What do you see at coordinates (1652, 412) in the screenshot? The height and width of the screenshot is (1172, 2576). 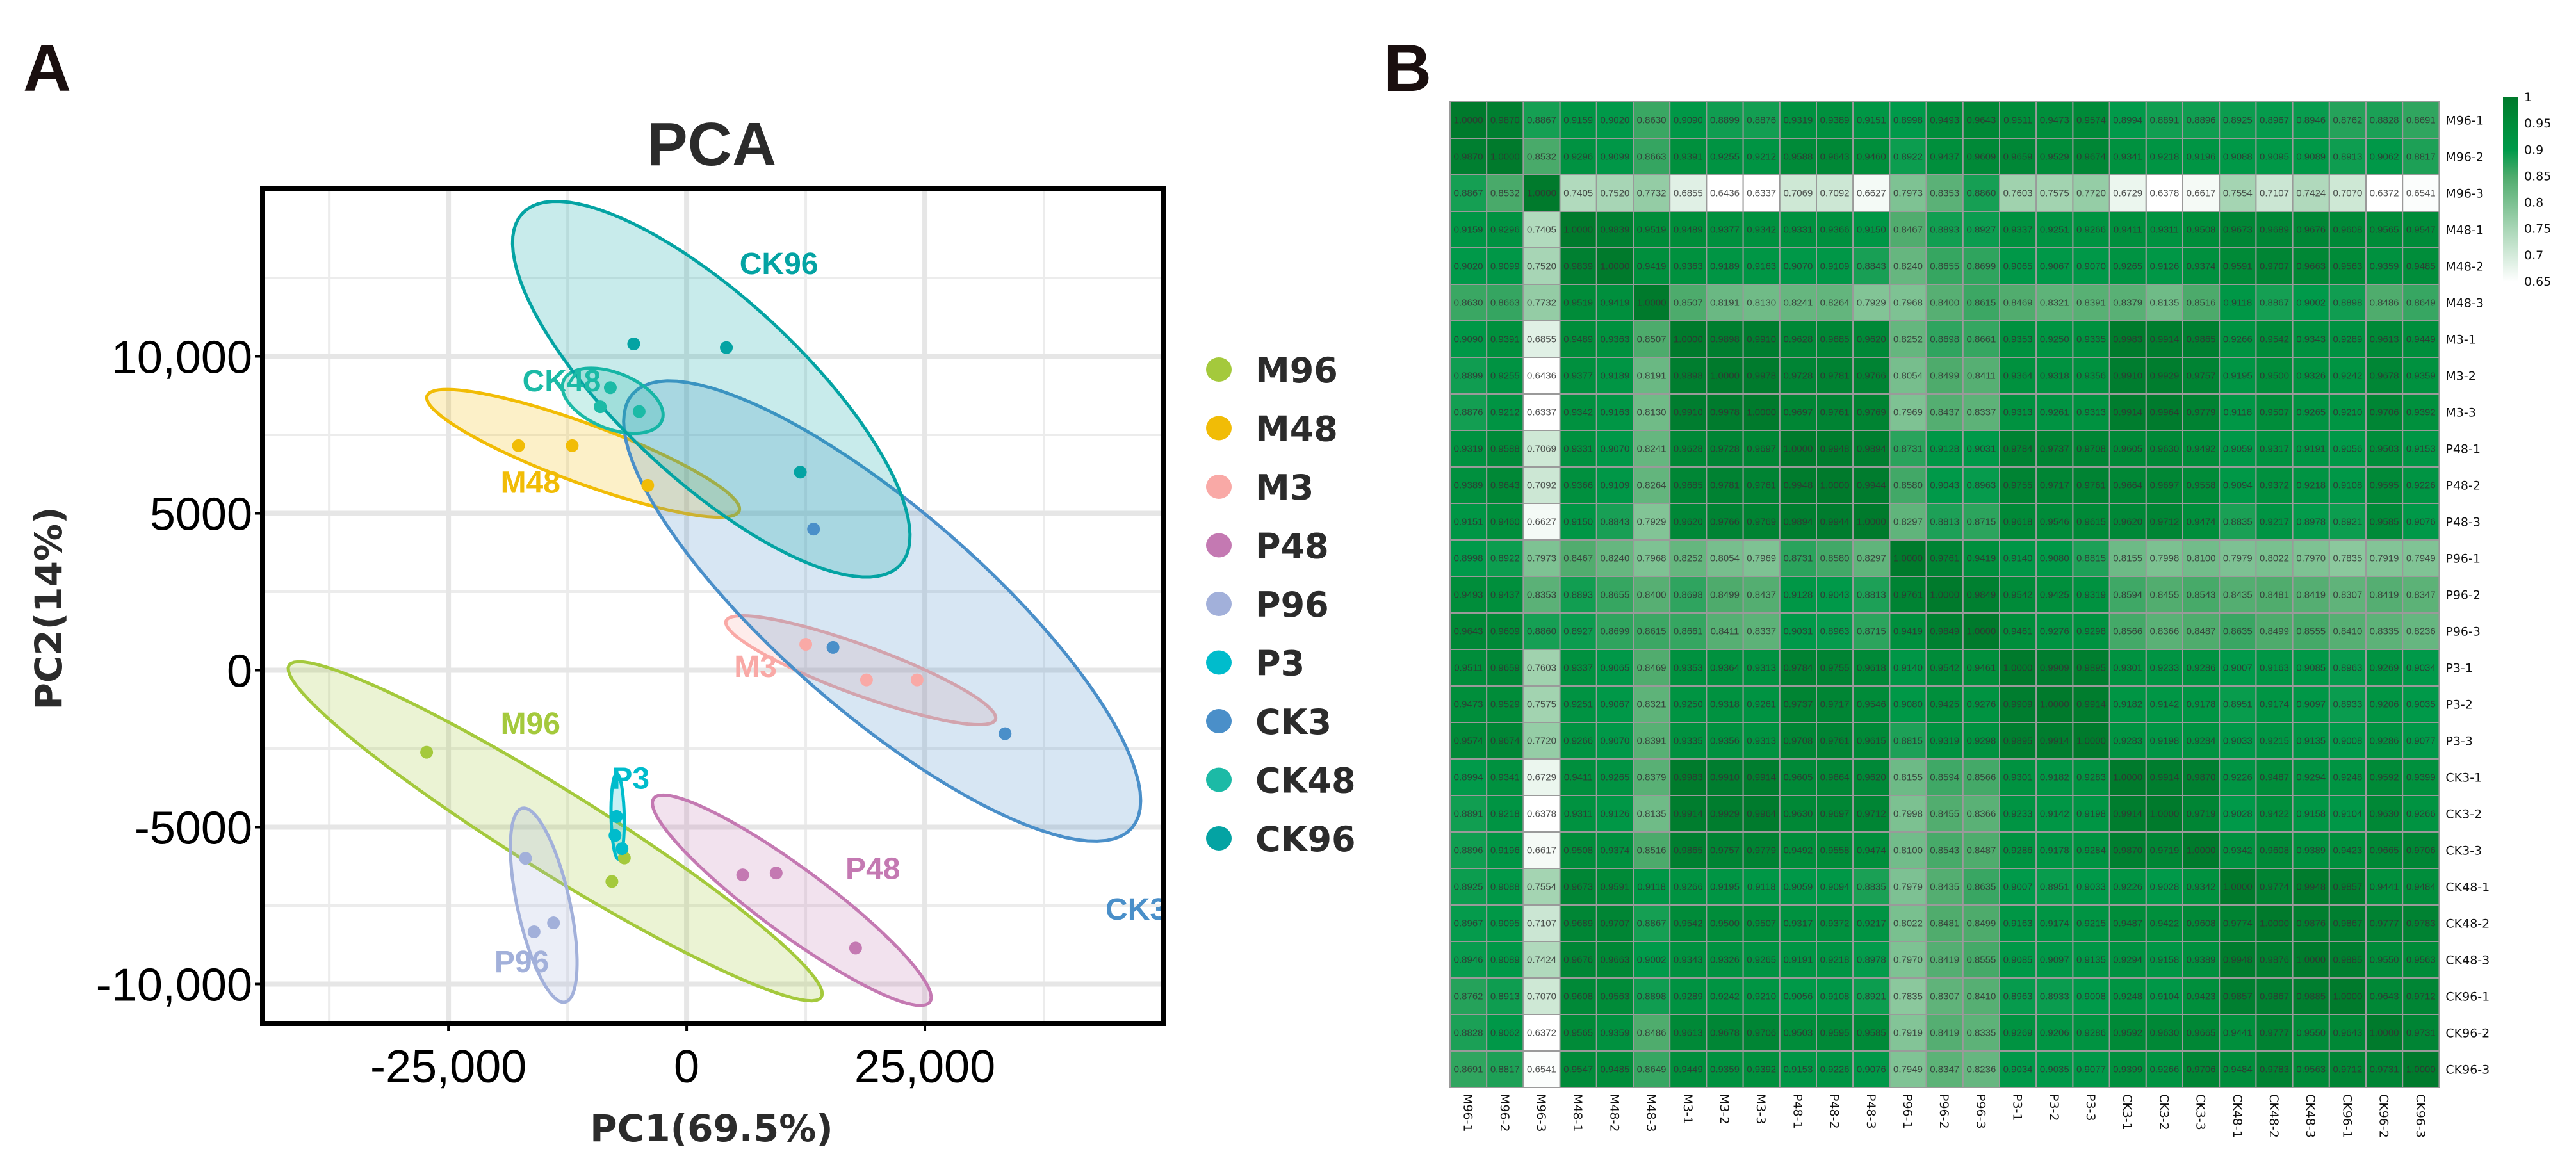 I see `heatmap-cell-value: 0.8130` at bounding box center [1652, 412].